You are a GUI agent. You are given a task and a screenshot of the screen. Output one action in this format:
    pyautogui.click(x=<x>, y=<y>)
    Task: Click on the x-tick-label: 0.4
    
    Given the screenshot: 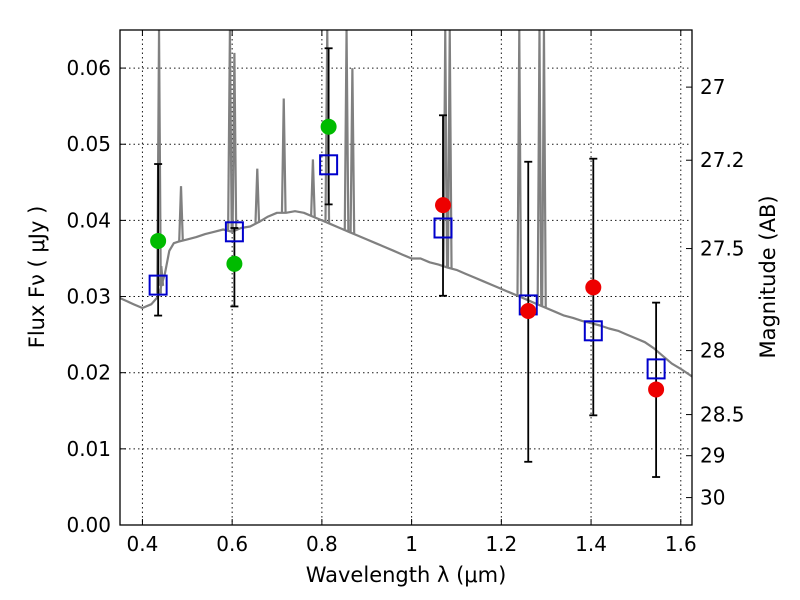 What is the action you would take?
    pyautogui.click(x=143, y=544)
    